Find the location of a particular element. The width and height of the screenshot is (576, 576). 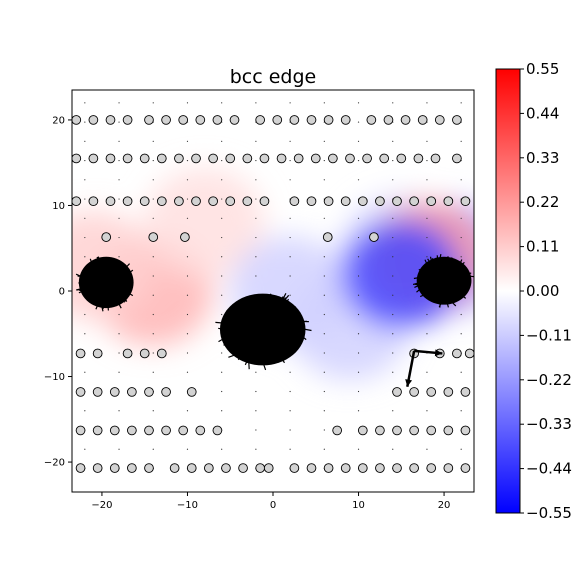

quiver-arrow-head is located at coordinates (409, 383).